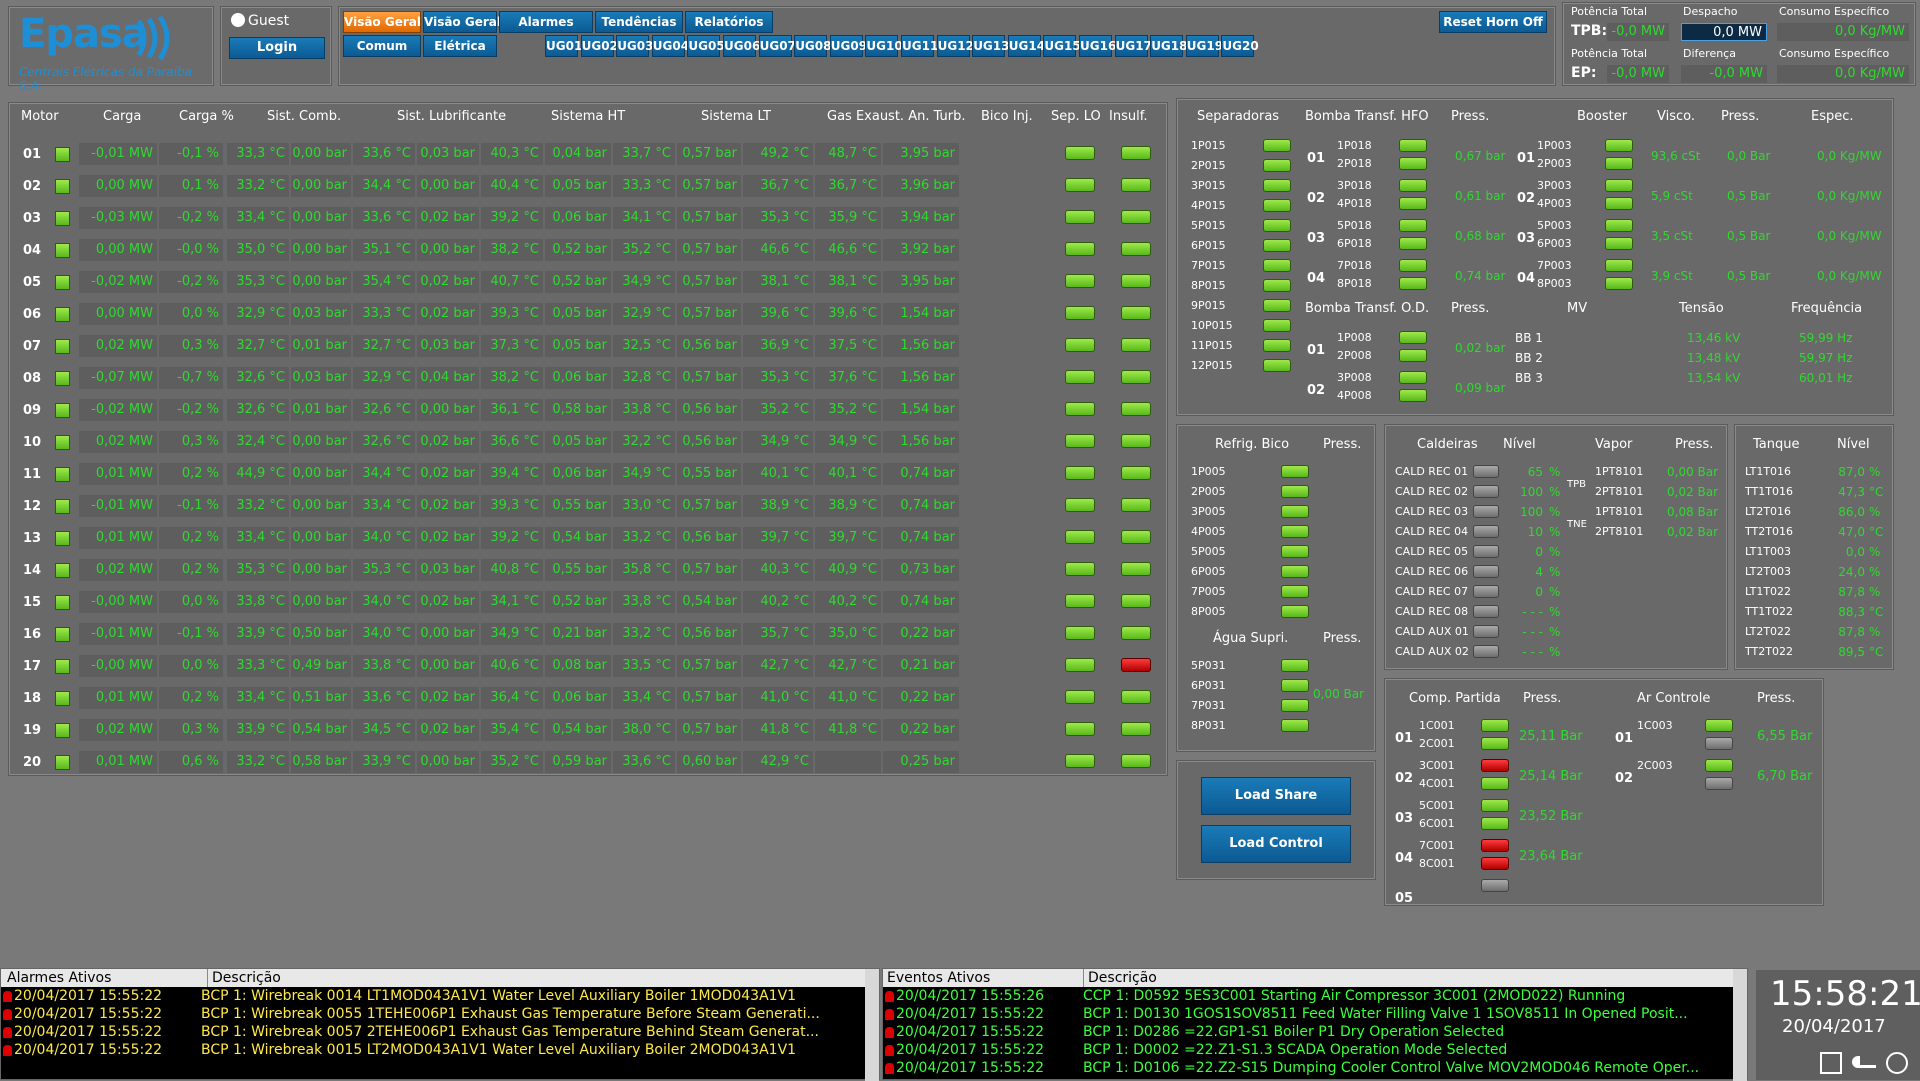 This screenshot has height=1081, width=1920. I want to click on ug-button: UG03, so click(634, 46).